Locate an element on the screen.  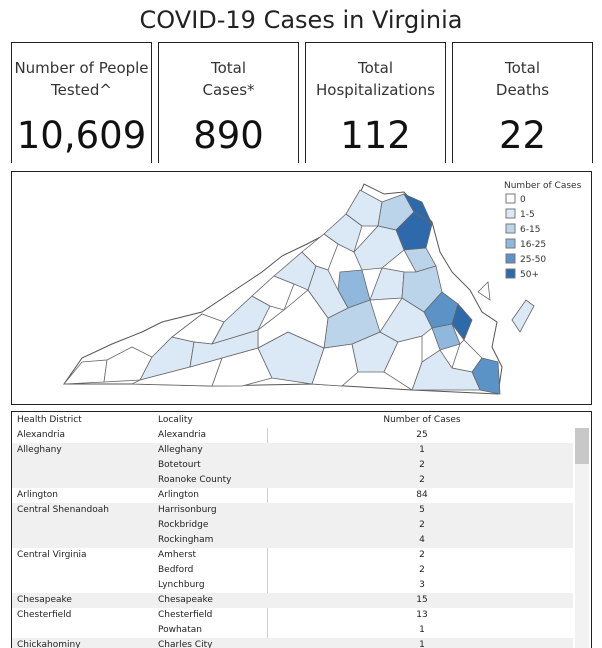
table-row: Rockbridge 2 is located at coordinates (292, 525).